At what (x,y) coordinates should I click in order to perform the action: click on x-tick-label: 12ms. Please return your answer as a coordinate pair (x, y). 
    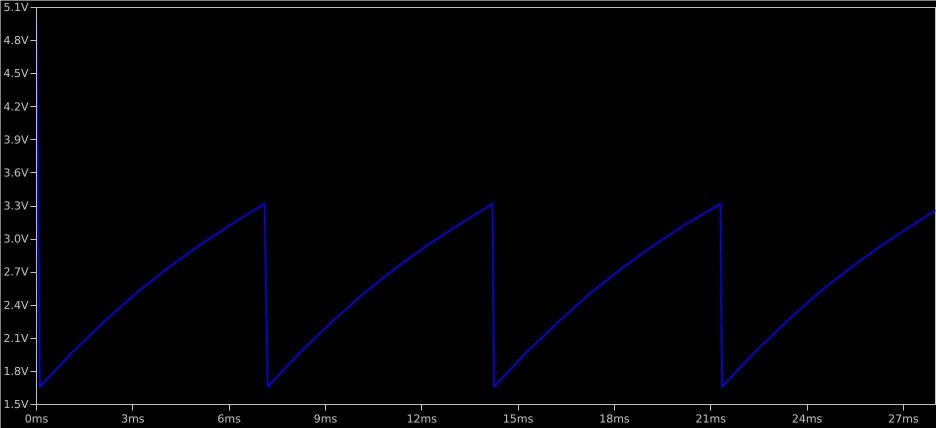
    Looking at the image, I should click on (422, 419).